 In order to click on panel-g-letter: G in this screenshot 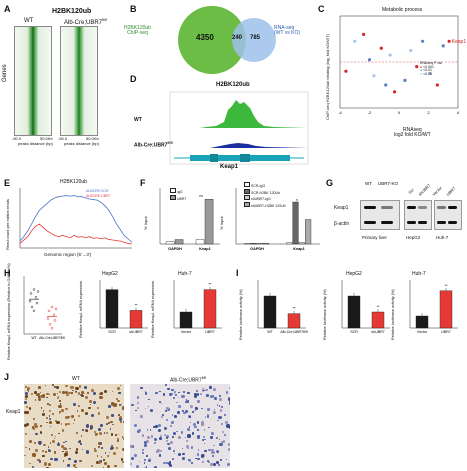, I will do `click(330, 183)`.